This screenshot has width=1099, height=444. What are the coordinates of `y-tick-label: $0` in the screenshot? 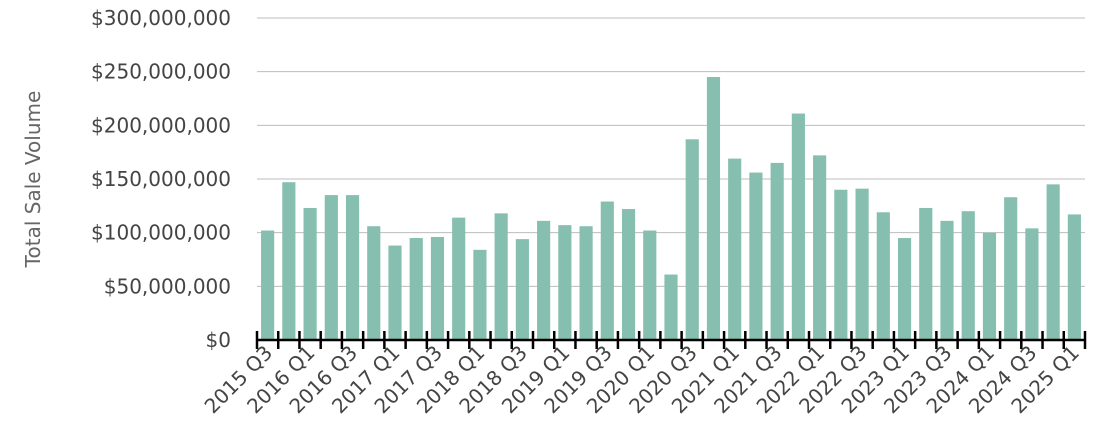 It's located at (218, 340).